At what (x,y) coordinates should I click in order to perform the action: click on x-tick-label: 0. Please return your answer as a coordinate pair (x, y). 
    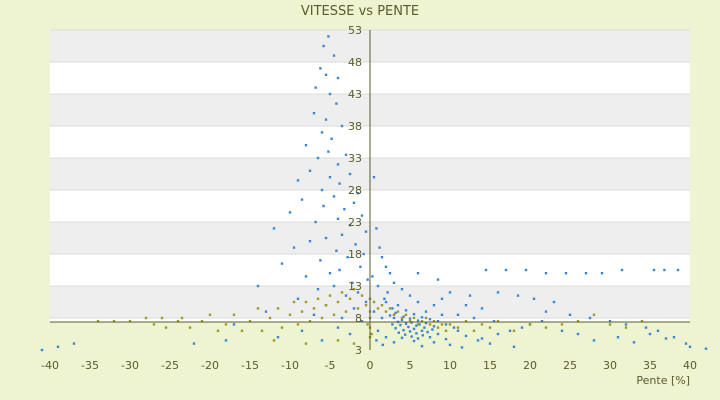
    Looking at the image, I should click on (370, 365).